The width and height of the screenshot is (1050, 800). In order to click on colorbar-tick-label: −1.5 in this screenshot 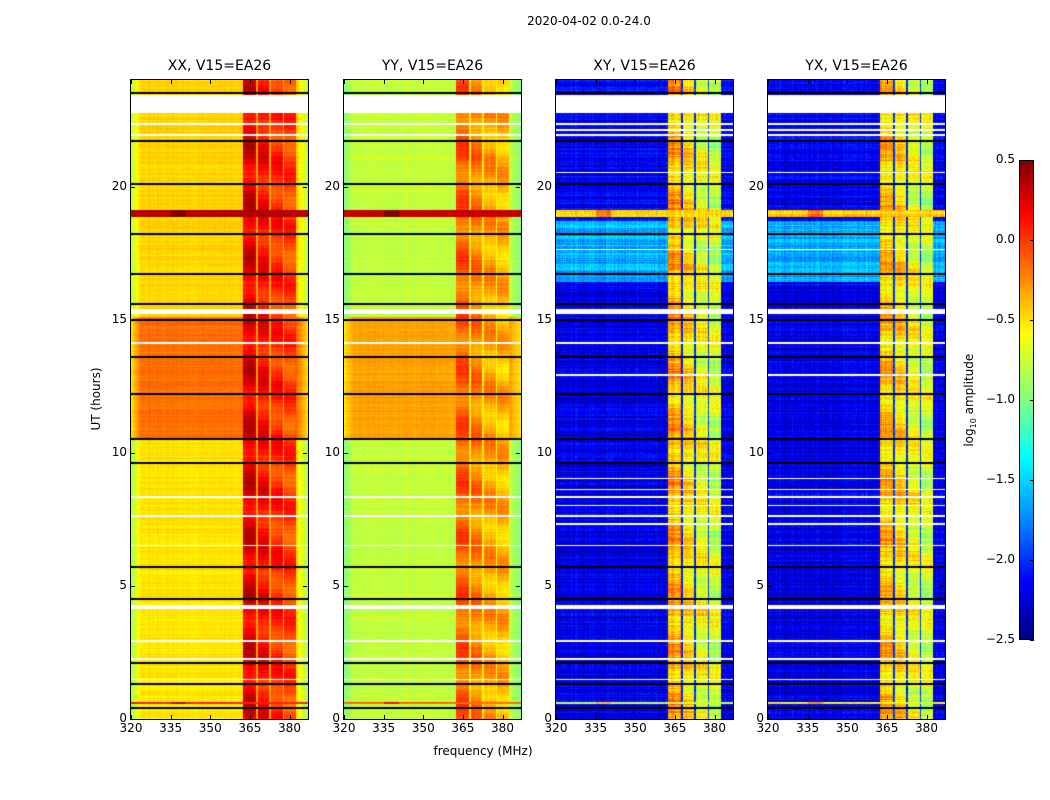, I will do `click(1000, 479)`.